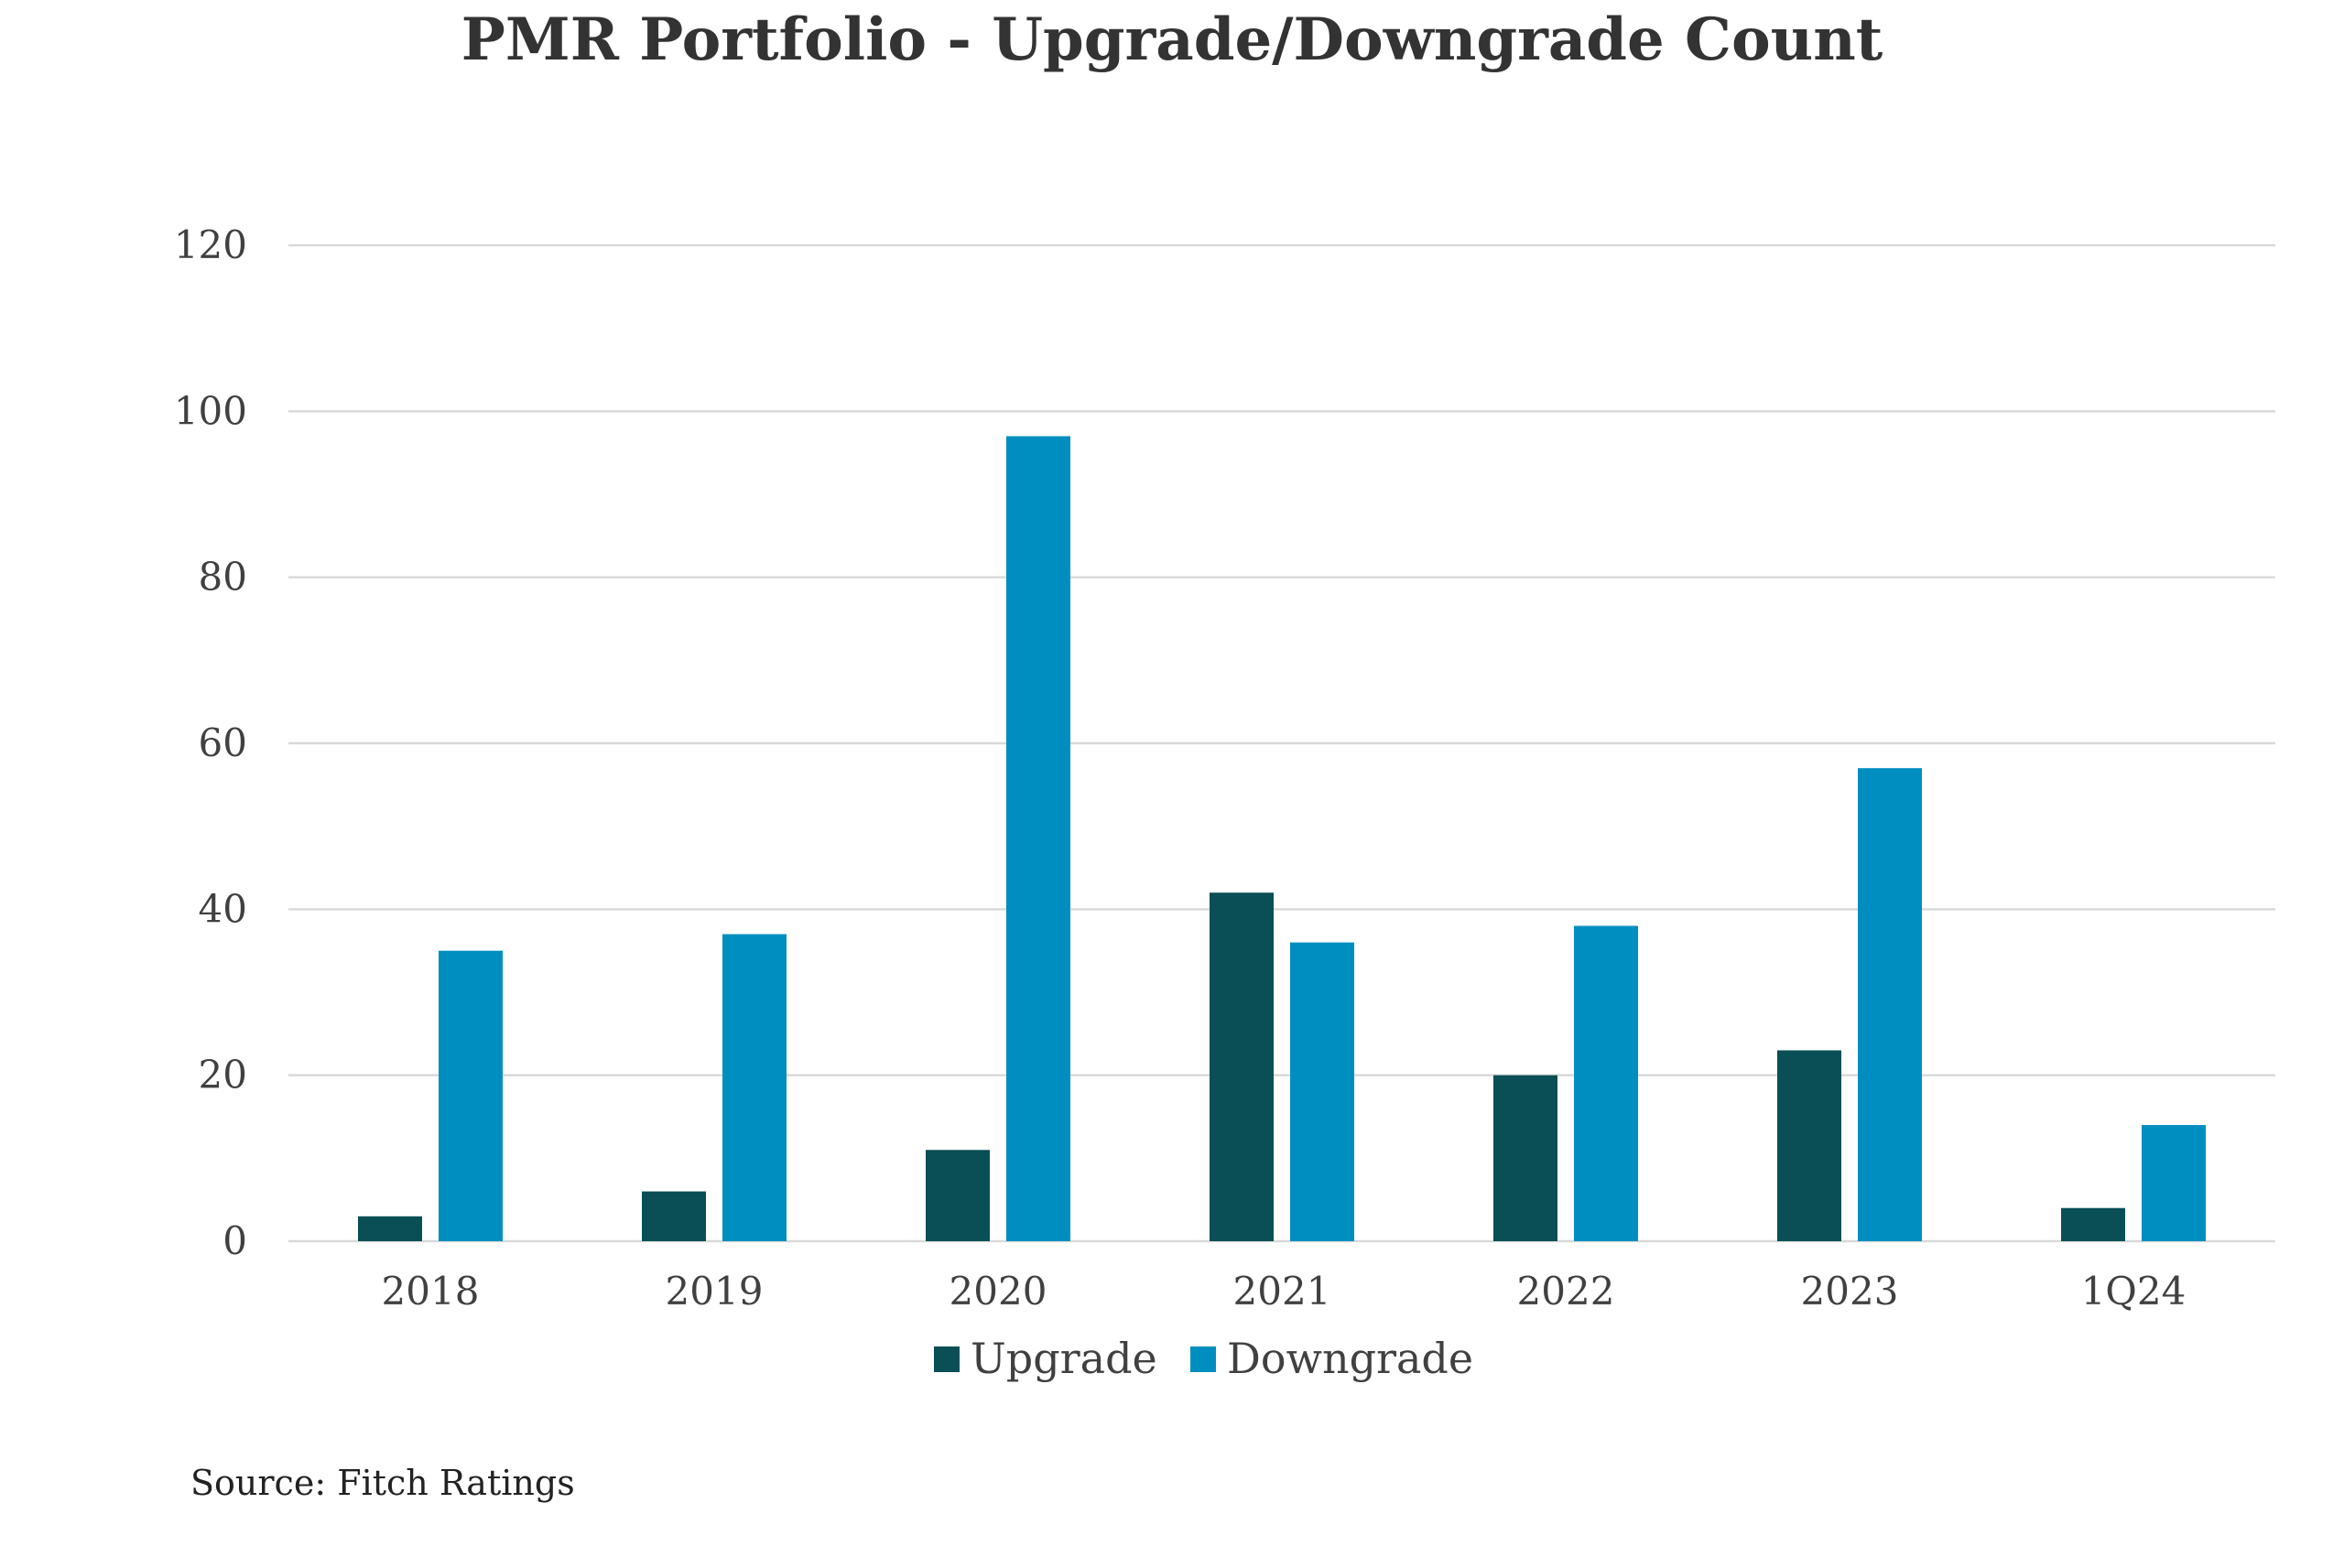 Image resolution: width=2344 pixels, height=1568 pixels. I want to click on bar-upgrade-2021, so click(1242, 1066).